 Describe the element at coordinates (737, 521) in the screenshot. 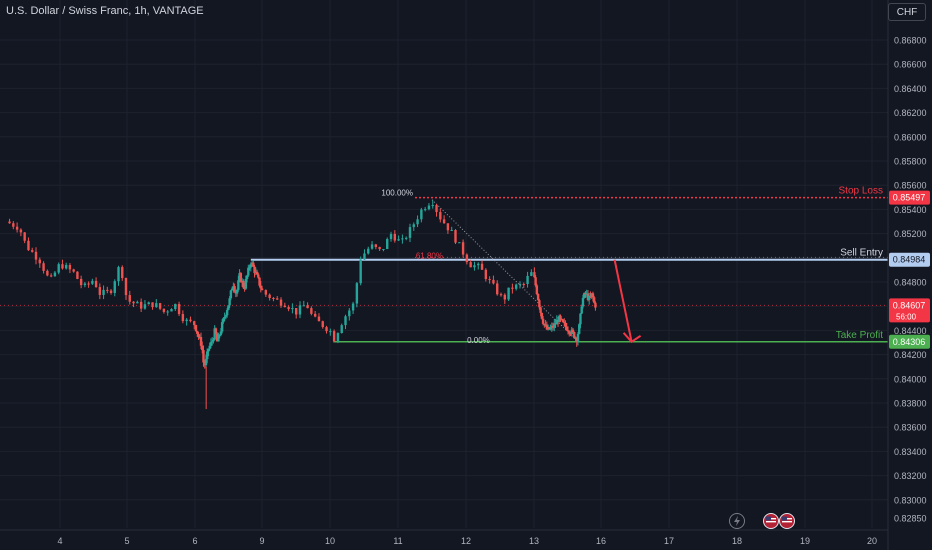

I see `lightning-icon` at that location.